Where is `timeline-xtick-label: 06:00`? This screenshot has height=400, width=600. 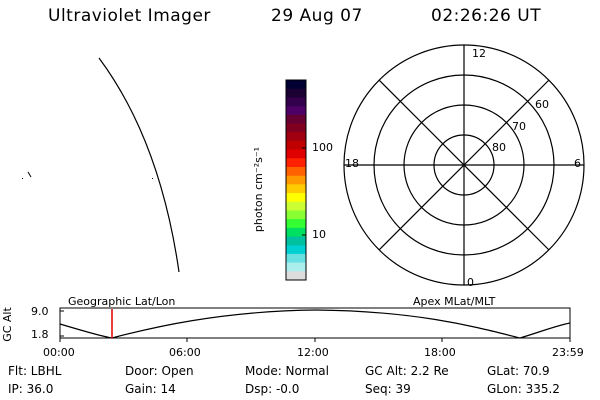 timeline-xtick-label: 06:00 is located at coordinates (185, 352).